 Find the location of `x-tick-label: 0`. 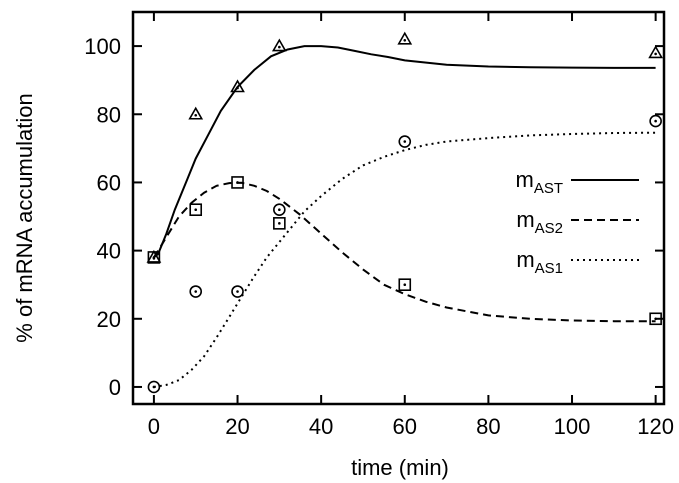

x-tick-label: 0 is located at coordinates (154, 426).